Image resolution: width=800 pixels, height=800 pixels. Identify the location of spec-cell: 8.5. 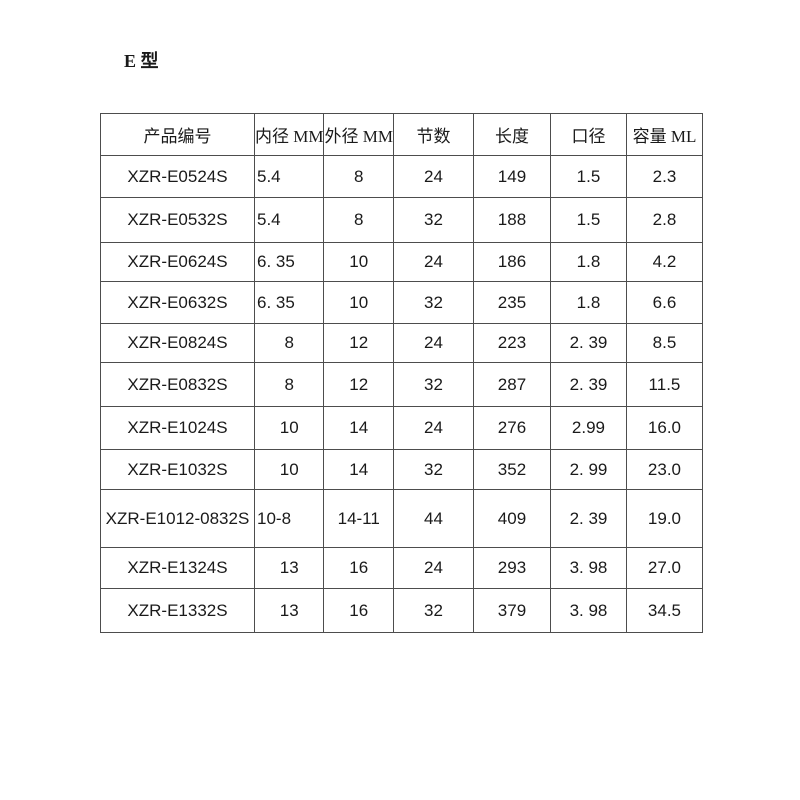
(664, 343).